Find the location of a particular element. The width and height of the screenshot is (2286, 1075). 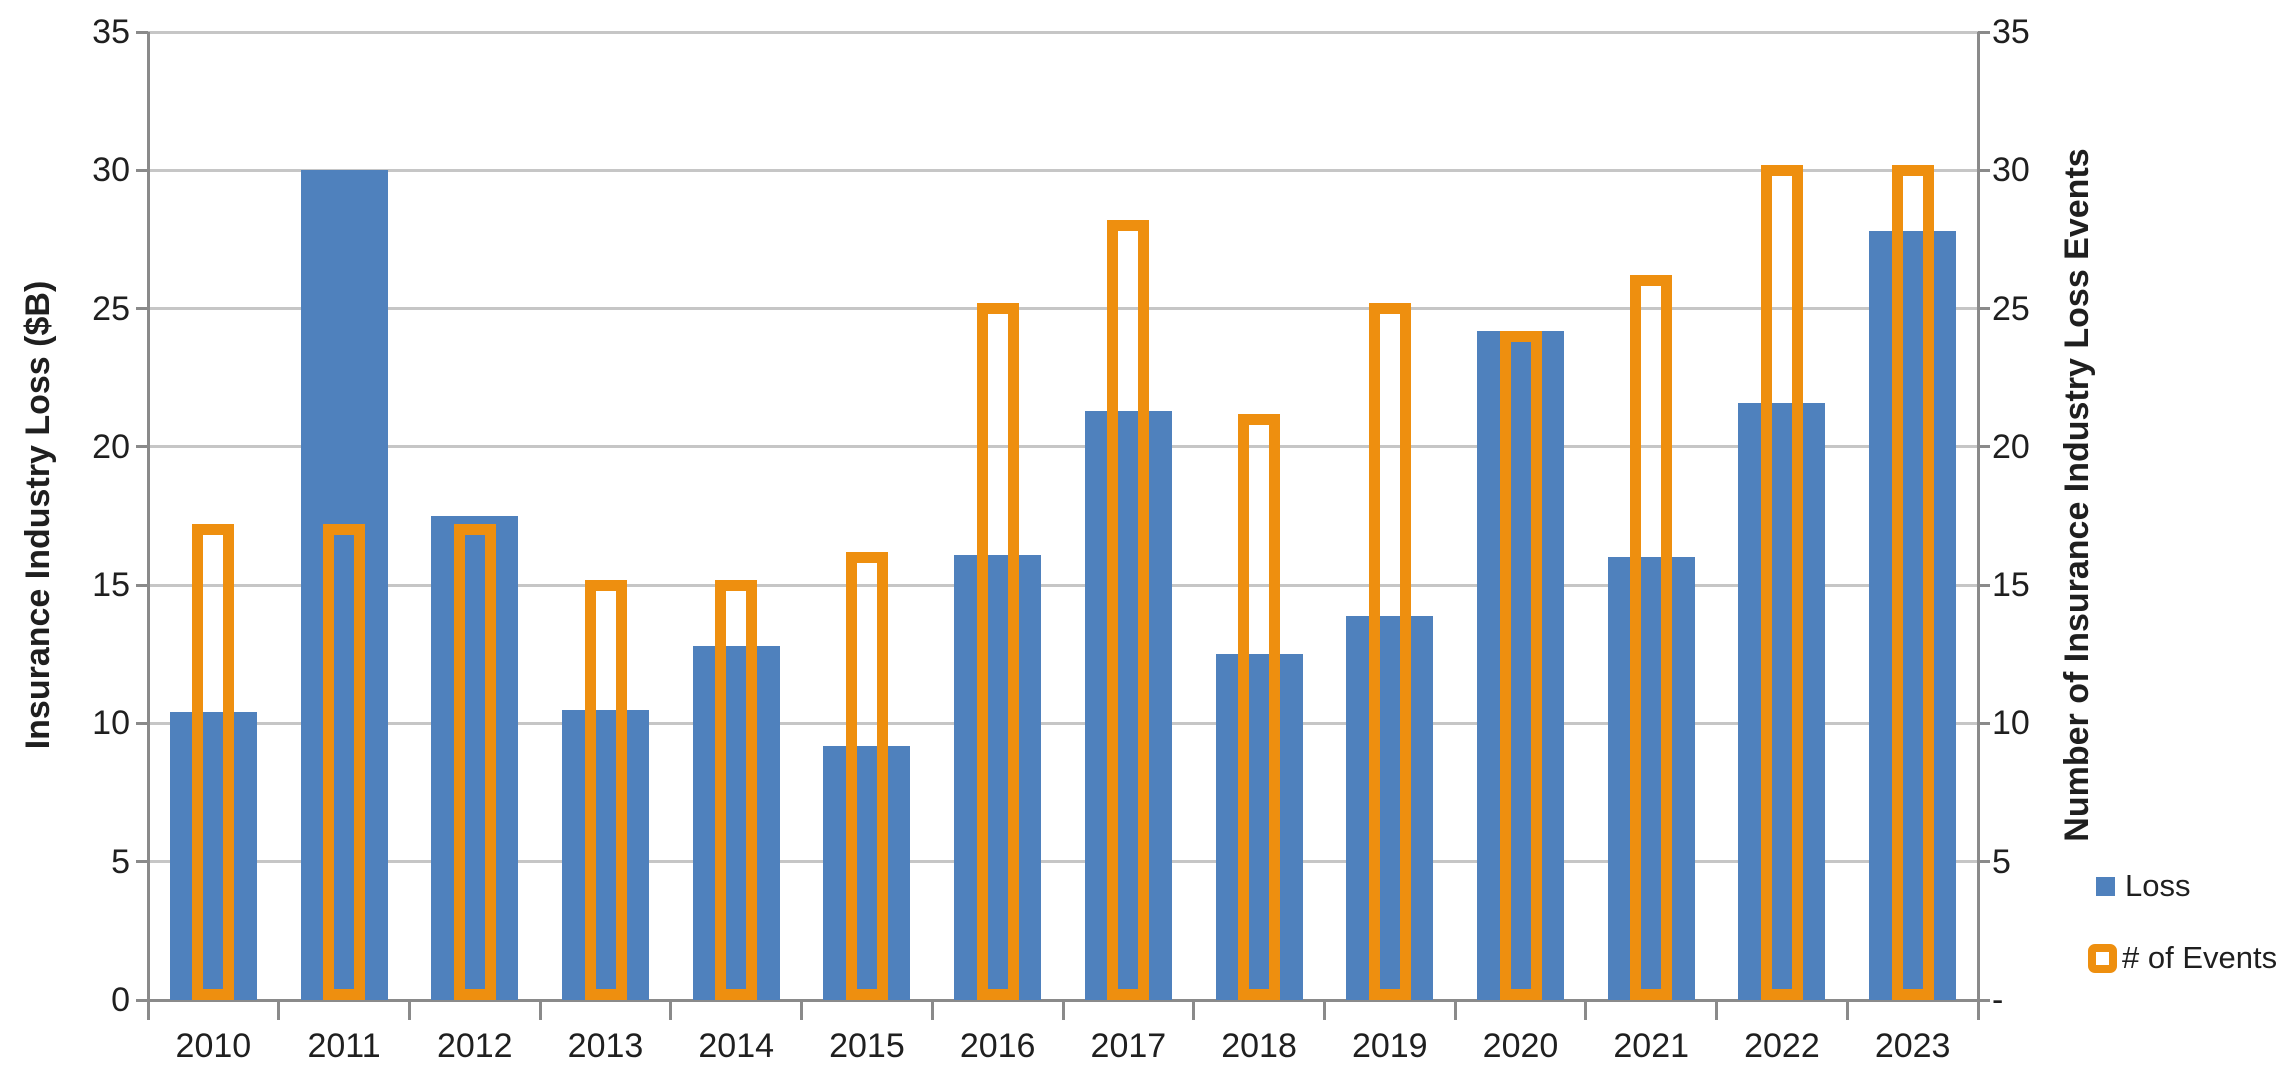

x-axis-label-2015: 2015 is located at coordinates (867, 1046).